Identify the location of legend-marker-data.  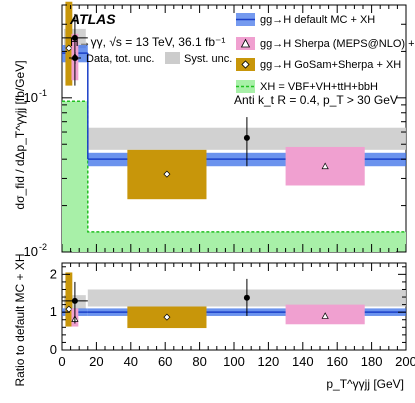
(75, 58).